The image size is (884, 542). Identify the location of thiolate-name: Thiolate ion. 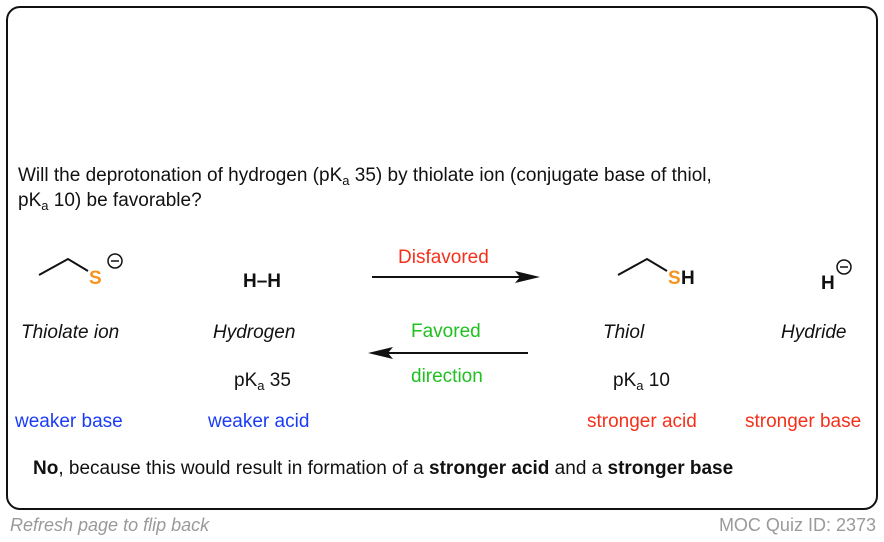
(70, 332).